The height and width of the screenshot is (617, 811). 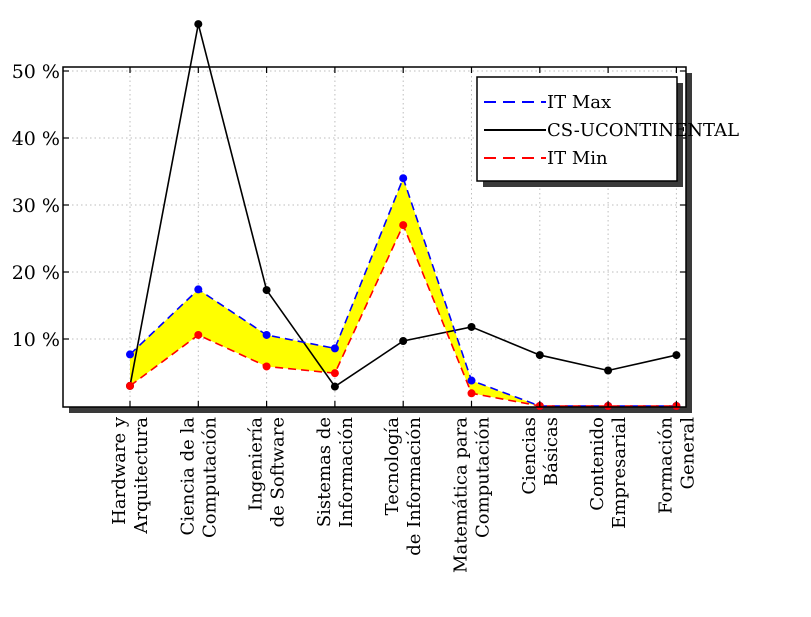 What do you see at coordinates (577, 158) in the screenshot?
I see `legend-label-it-min: IT Min` at bounding box center [577, 158].